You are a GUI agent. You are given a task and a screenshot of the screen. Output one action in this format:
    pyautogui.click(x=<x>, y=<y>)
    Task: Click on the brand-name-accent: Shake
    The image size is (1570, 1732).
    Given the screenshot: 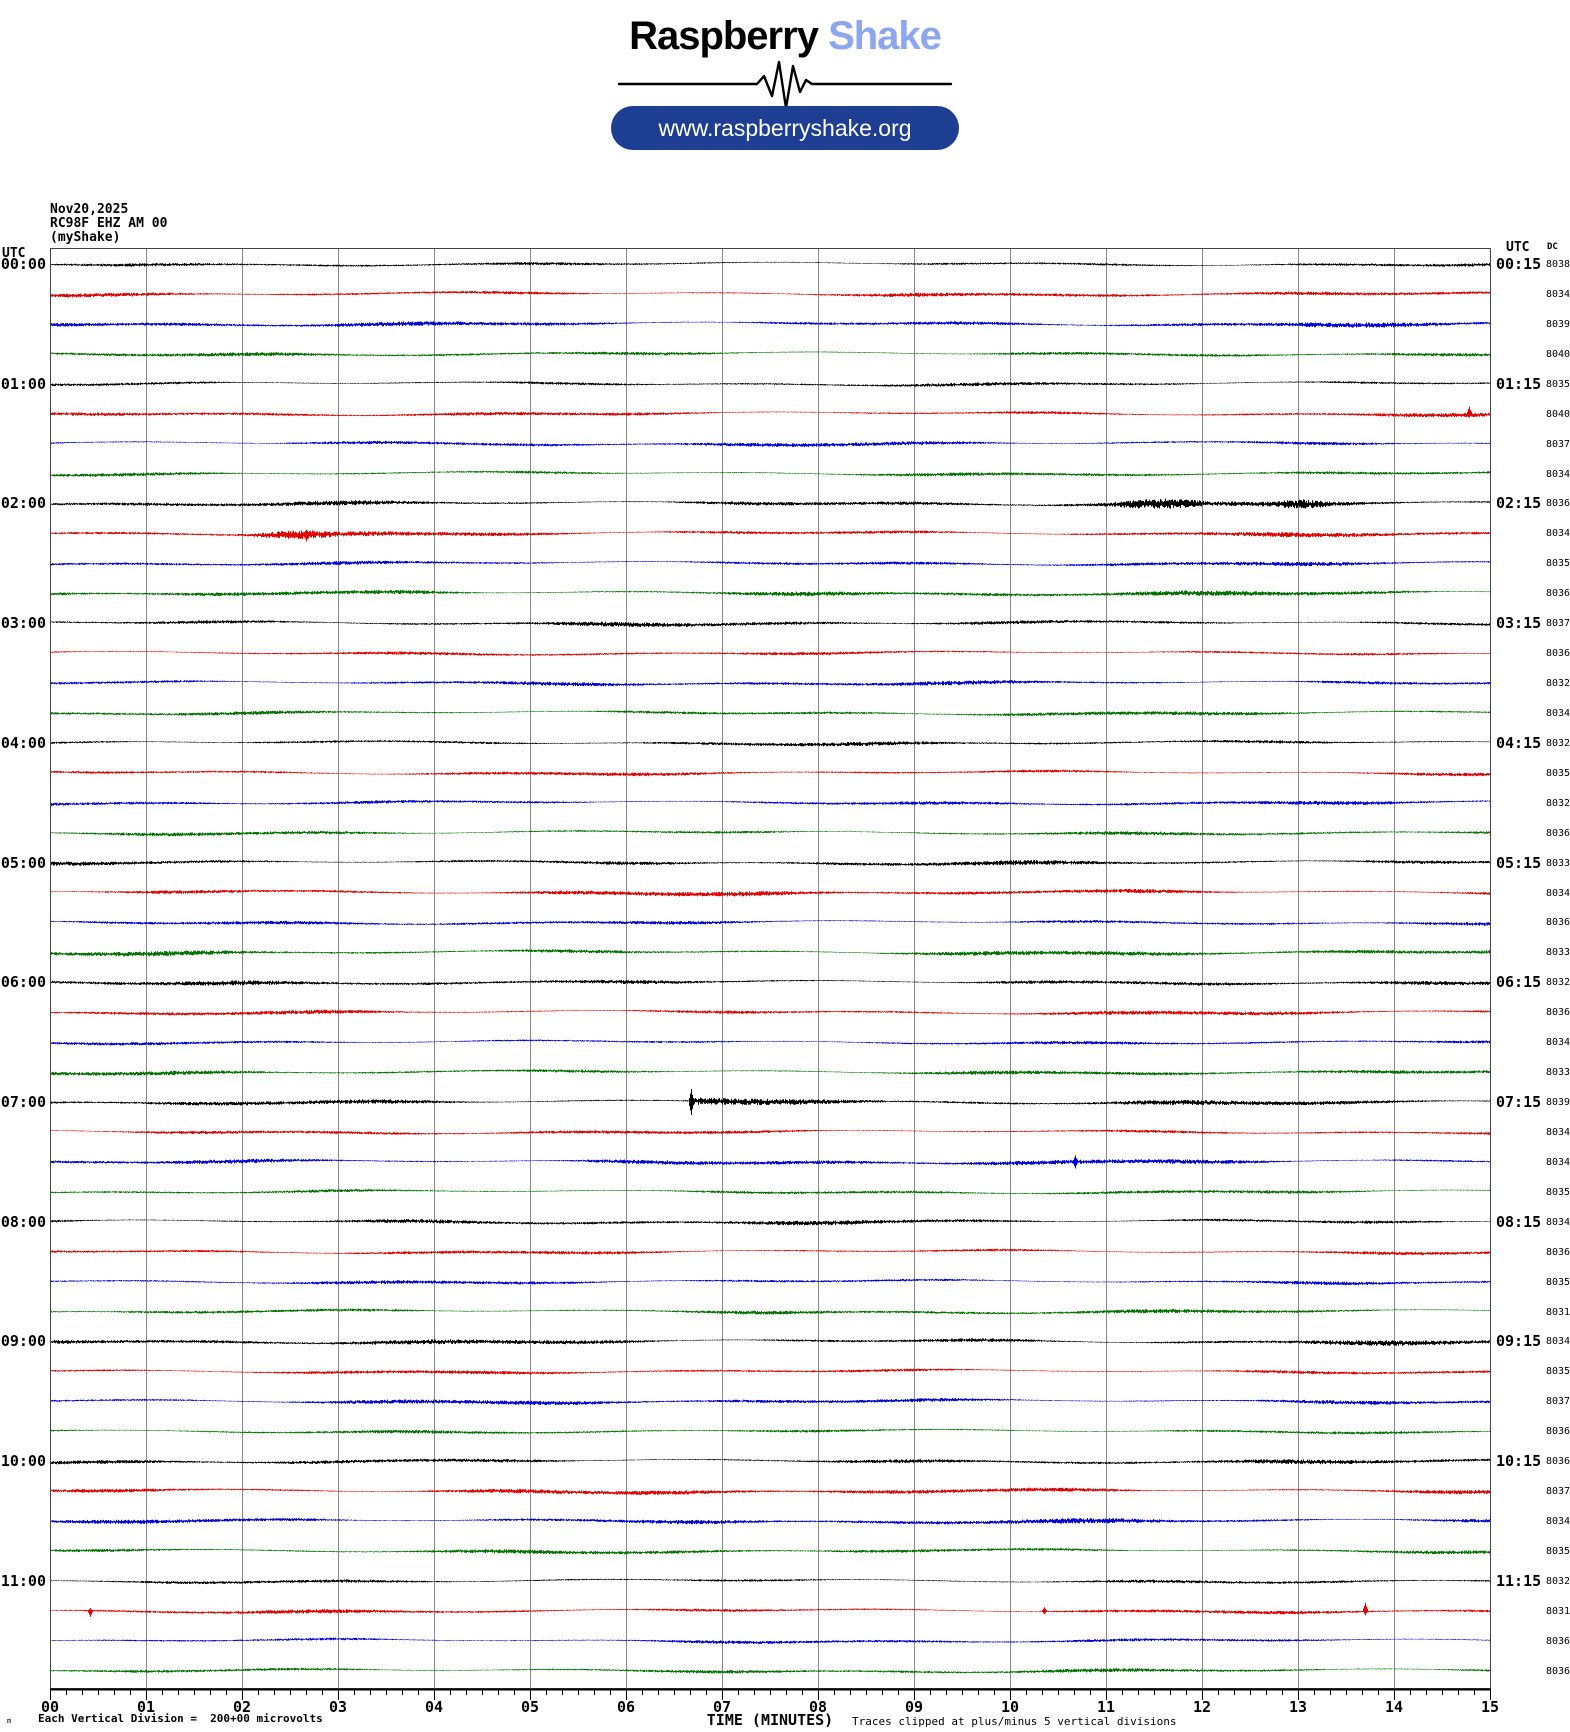 What is the action you would take?
    pyautogui.click(x=885, y=36)
    